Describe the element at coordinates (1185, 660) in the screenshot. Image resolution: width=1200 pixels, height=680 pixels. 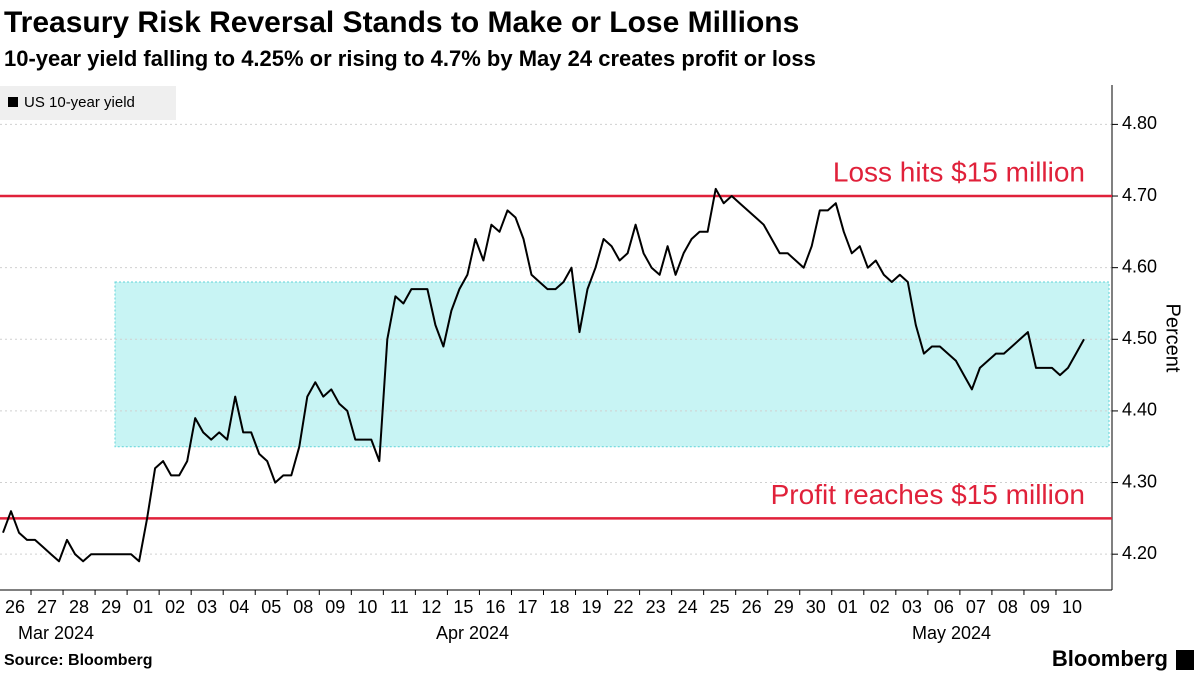
I see `brand-icon` at that location.